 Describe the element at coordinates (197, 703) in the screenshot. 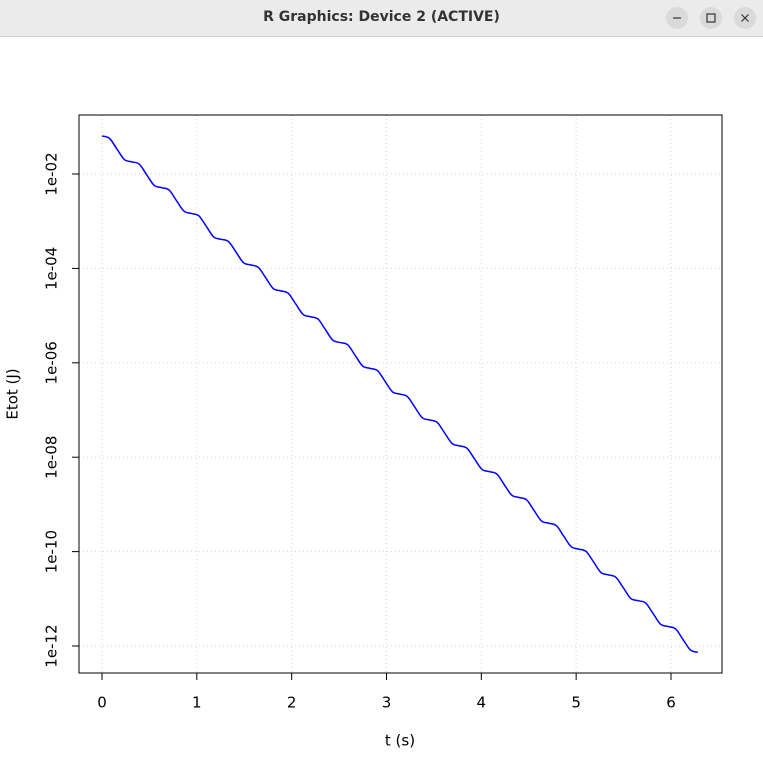

I see `x-tick-label: 1` at that location.